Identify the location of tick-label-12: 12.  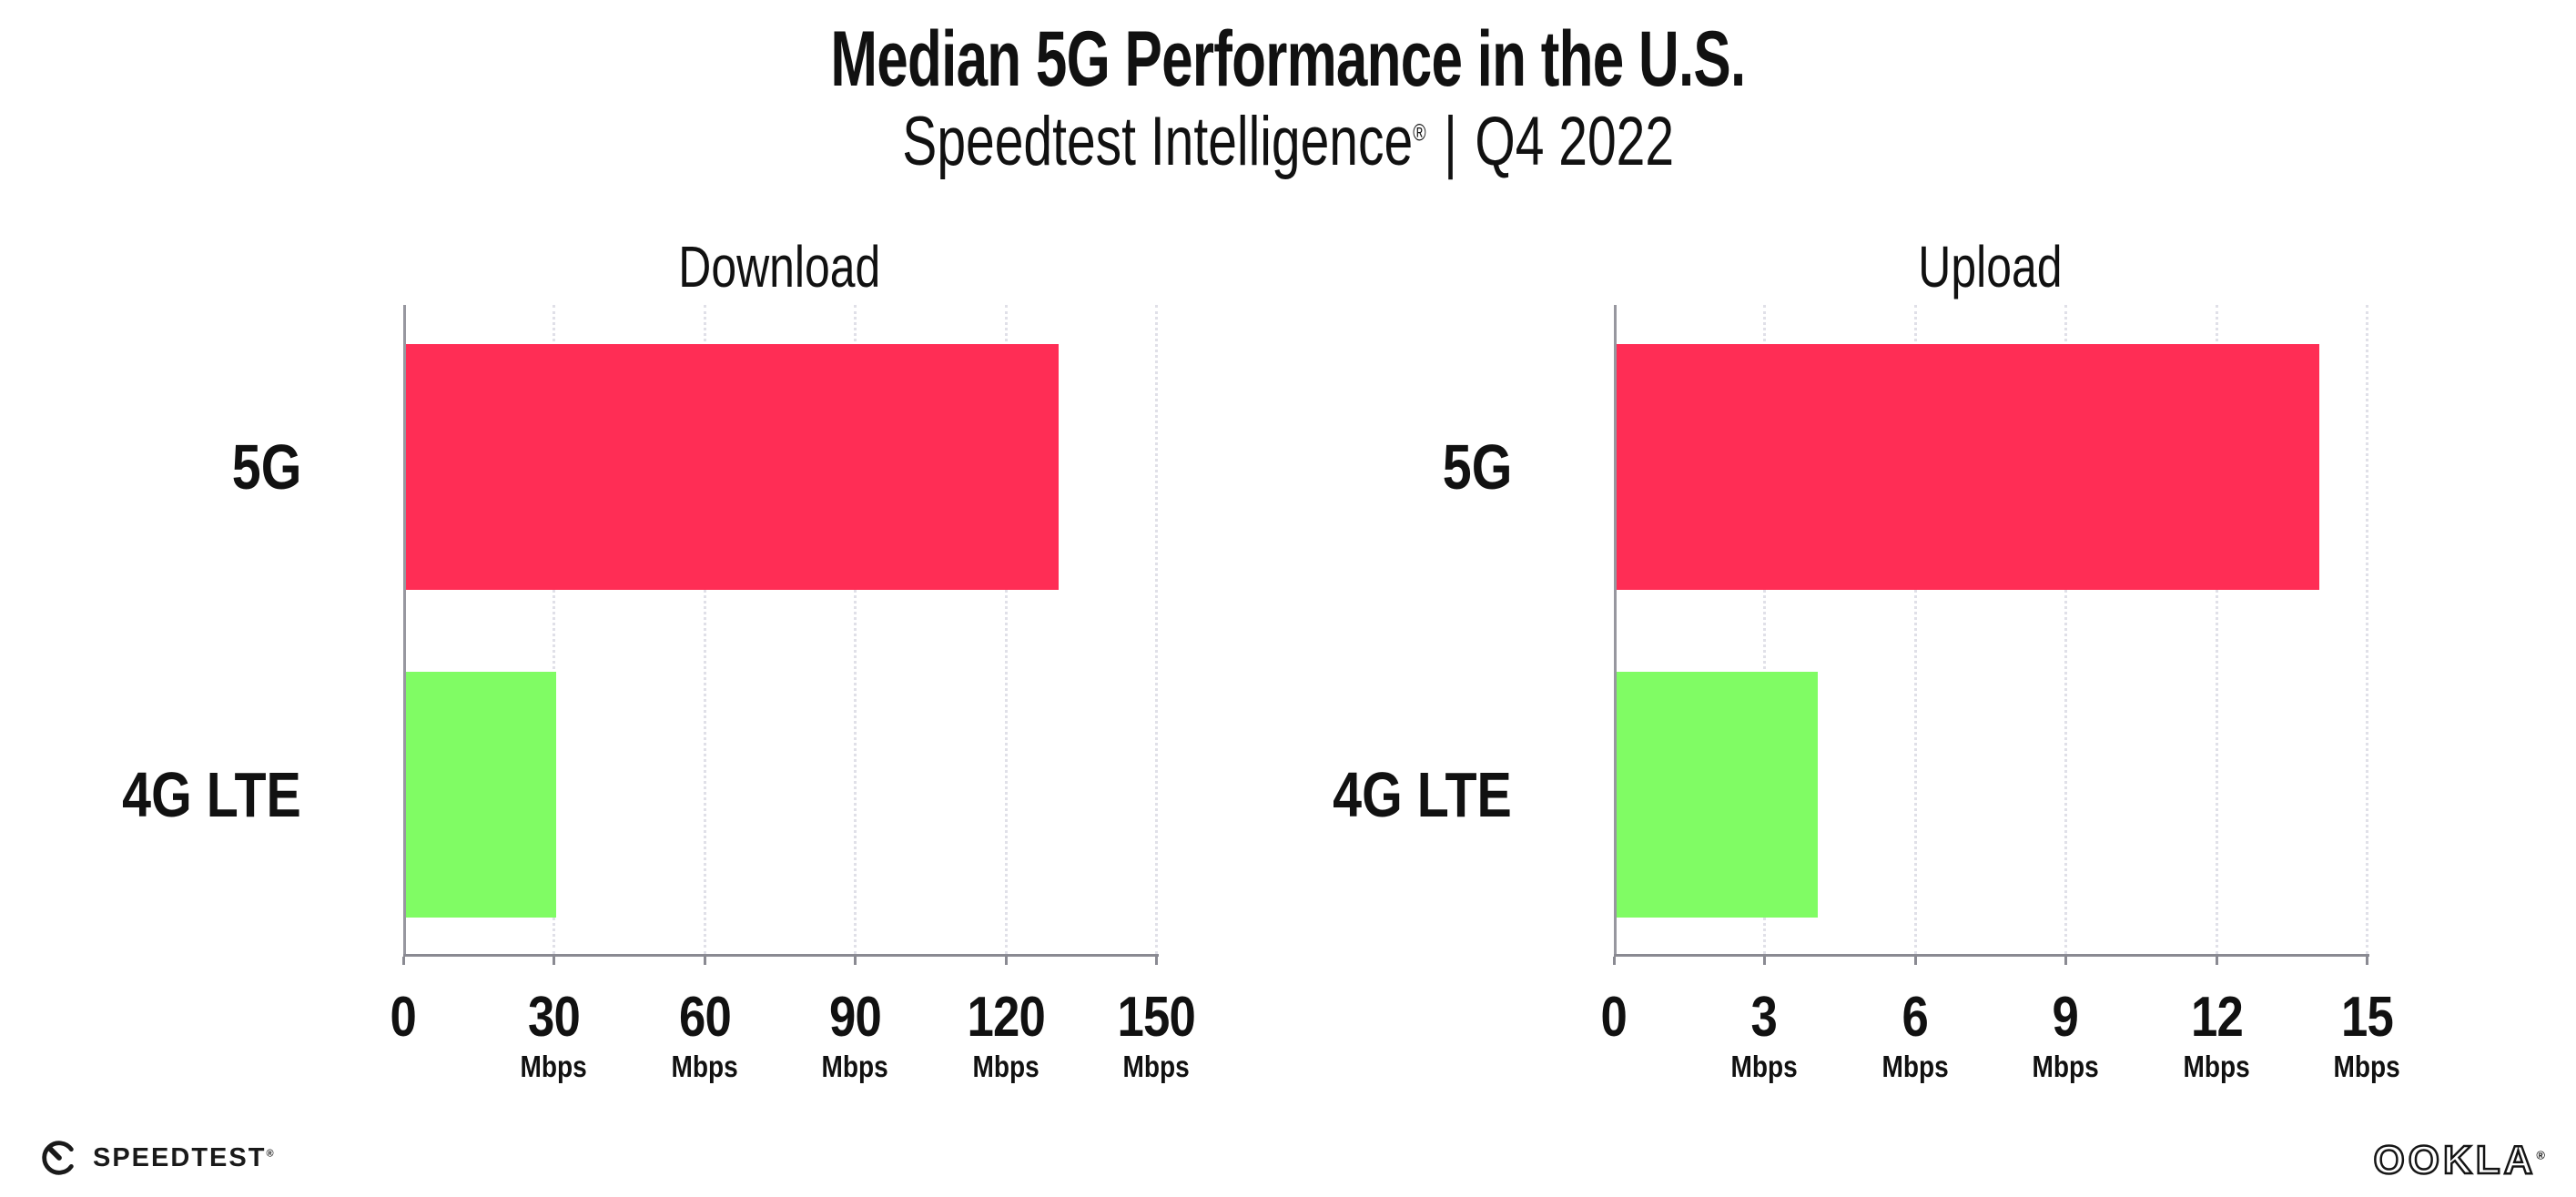
(2217, 1018).